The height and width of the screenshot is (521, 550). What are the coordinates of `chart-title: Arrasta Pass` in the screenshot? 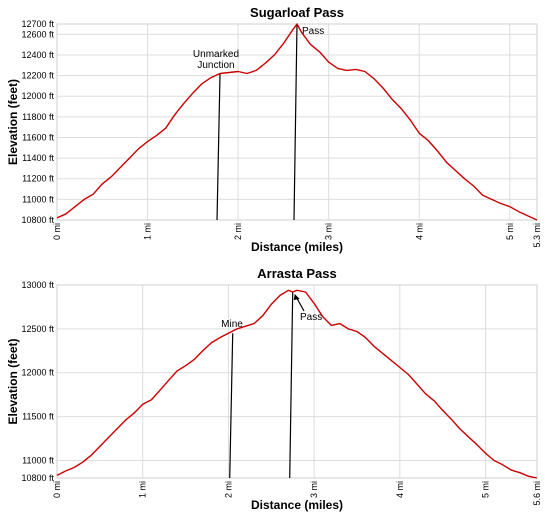 It's located at (297, 273).